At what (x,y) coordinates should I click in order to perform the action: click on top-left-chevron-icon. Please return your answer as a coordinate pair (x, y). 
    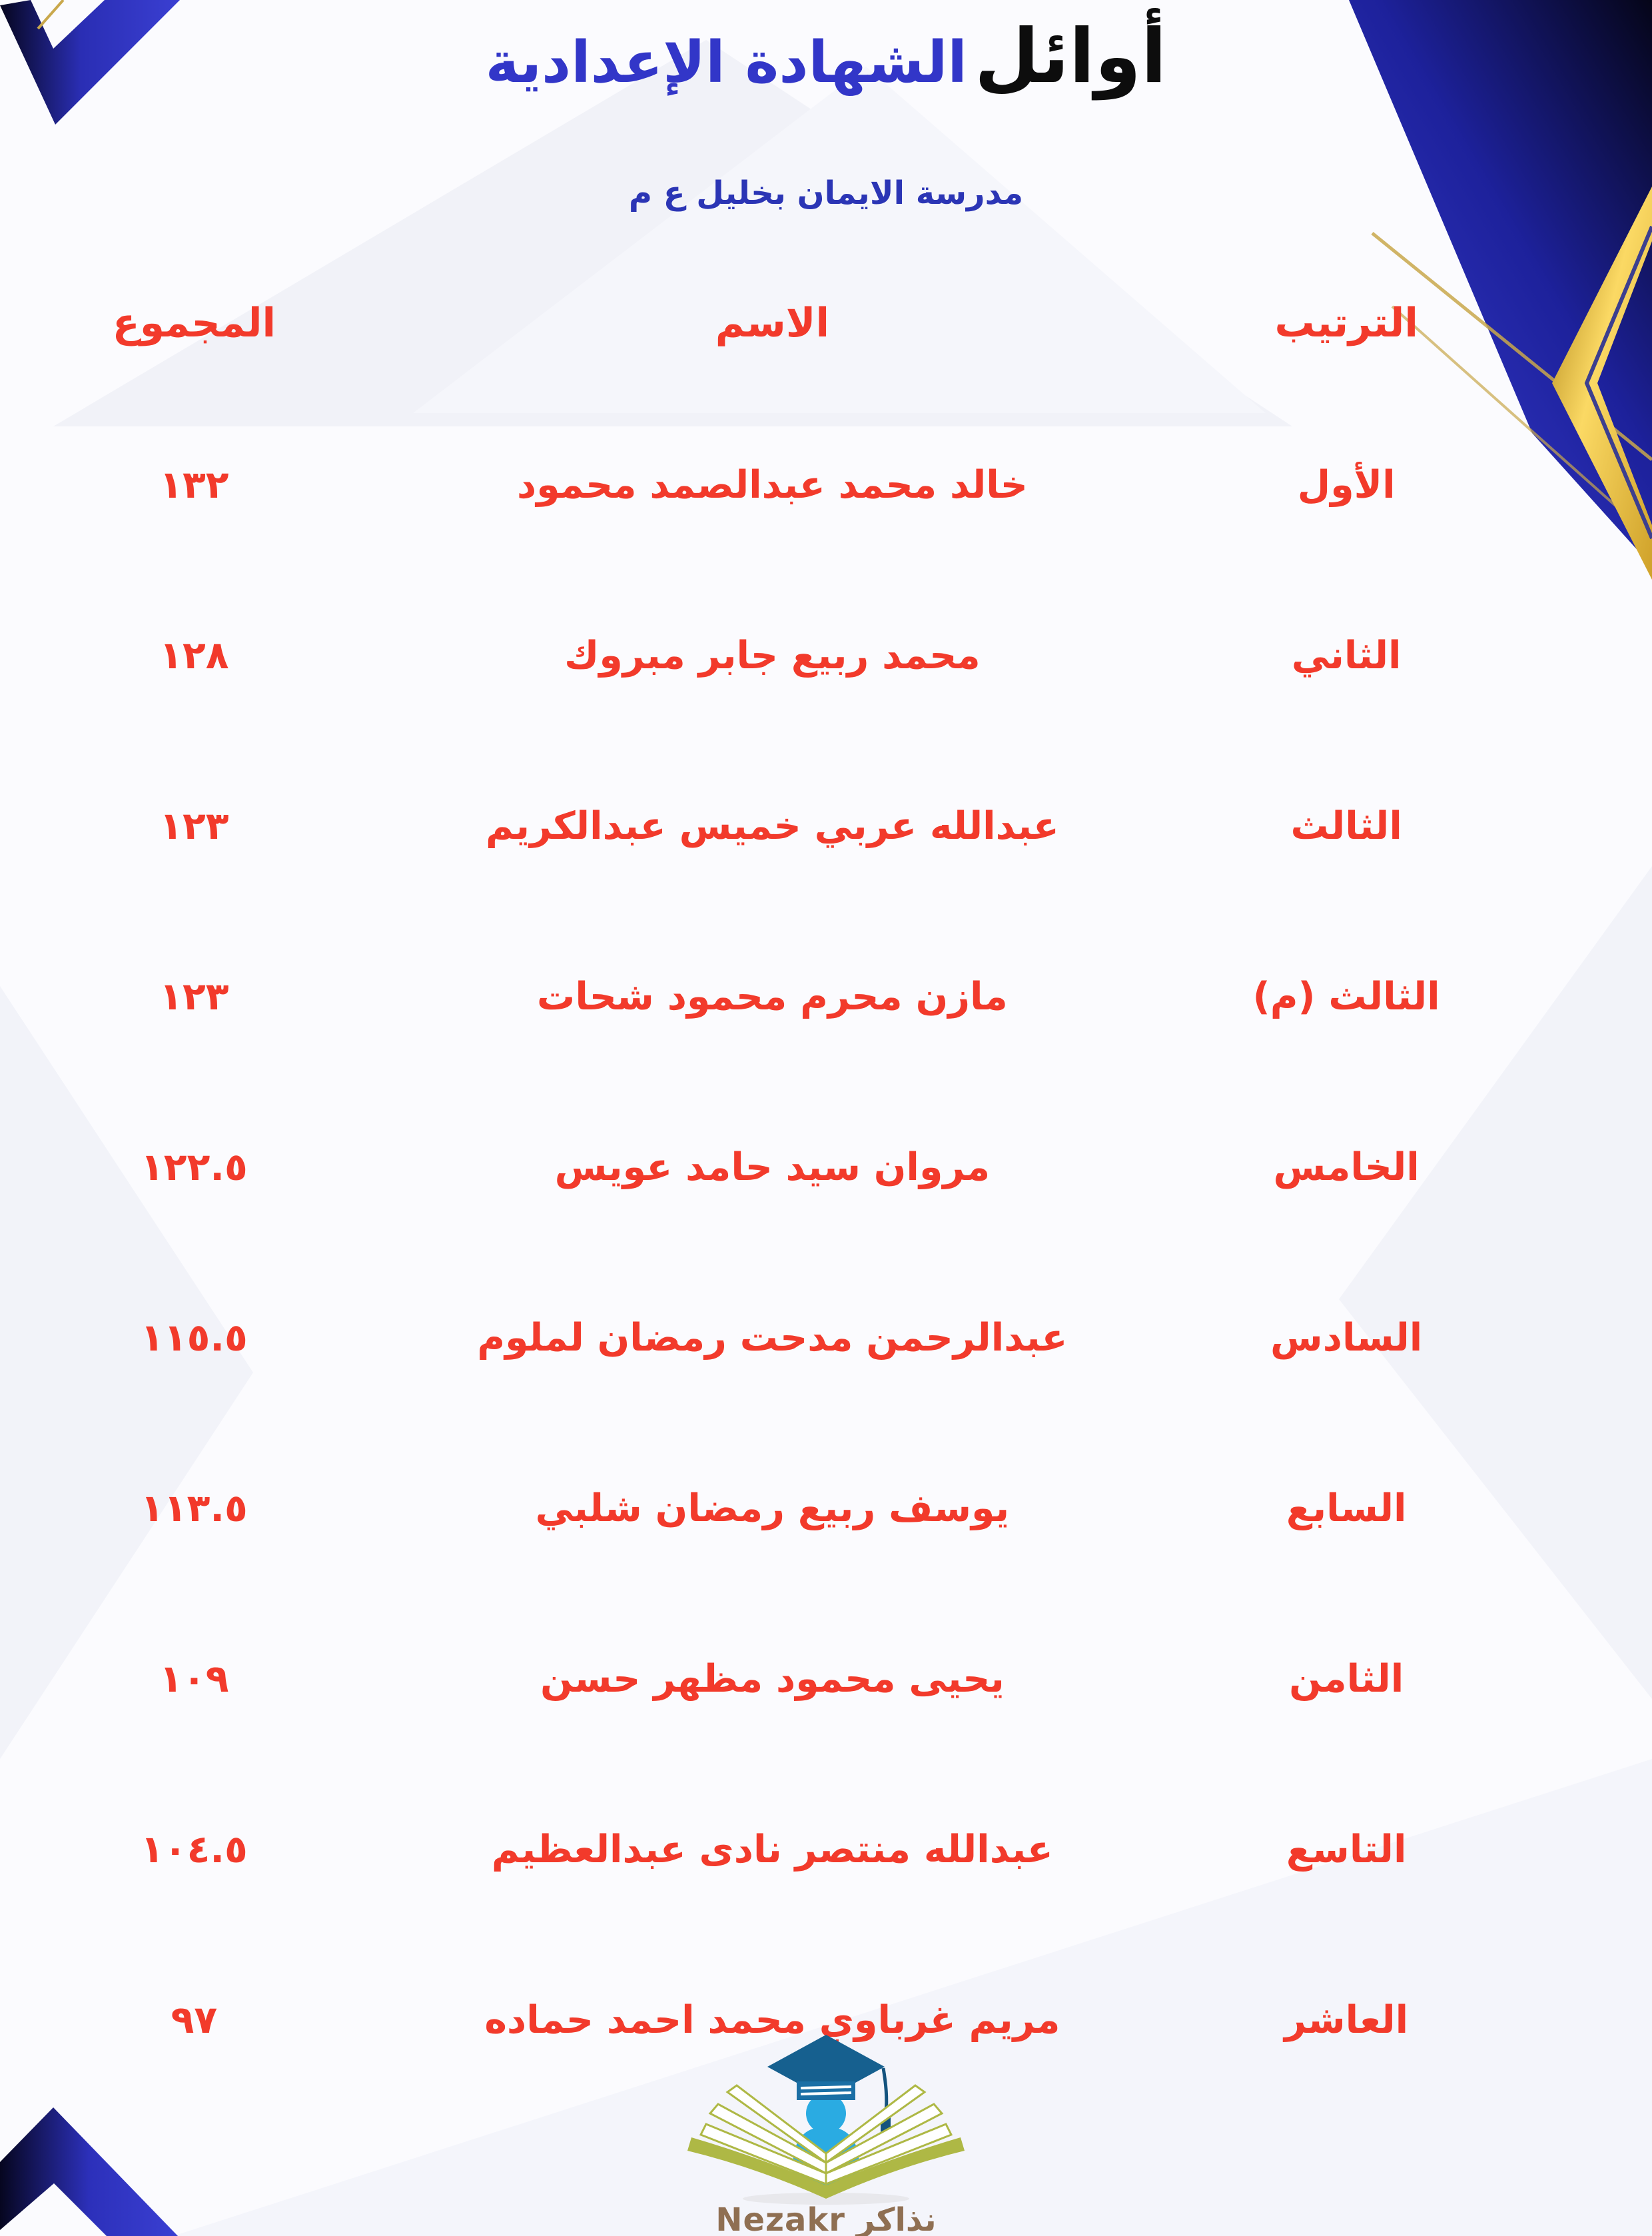
    Looking at the image, I should click on (90, 62).